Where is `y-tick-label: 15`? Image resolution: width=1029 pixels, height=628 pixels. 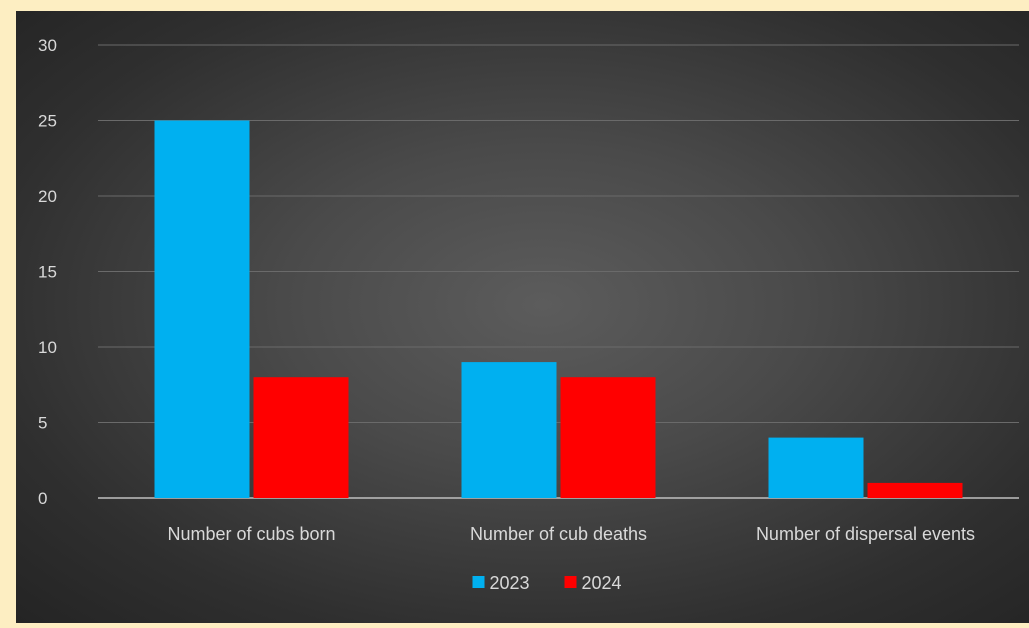
y-tick-label: 15 is located at coordinates (47, 272).